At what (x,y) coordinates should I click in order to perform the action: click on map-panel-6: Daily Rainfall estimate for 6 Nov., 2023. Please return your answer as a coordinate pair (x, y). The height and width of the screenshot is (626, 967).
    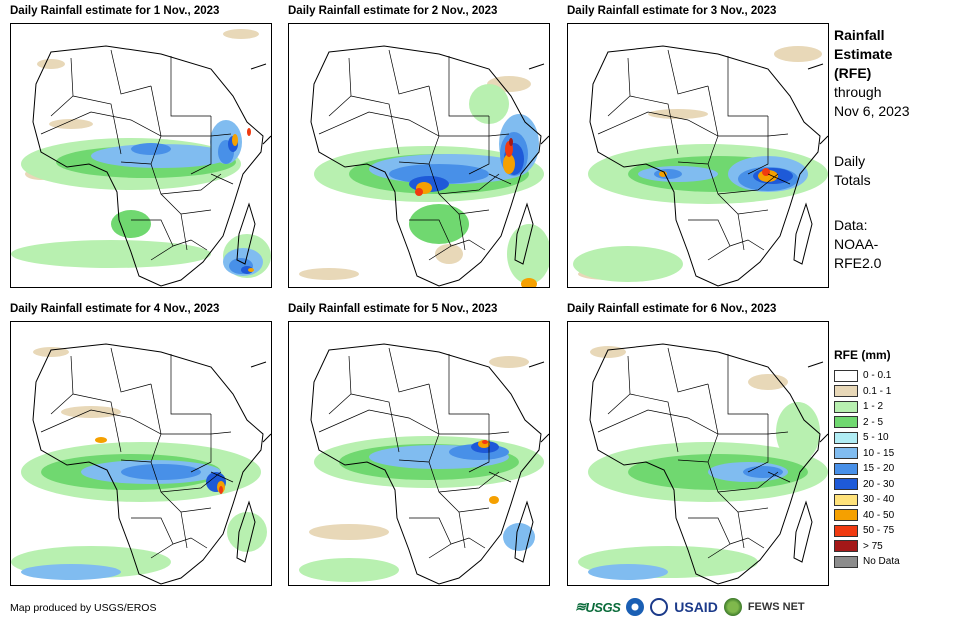
    Looking at the image, I should click on (698, 444).